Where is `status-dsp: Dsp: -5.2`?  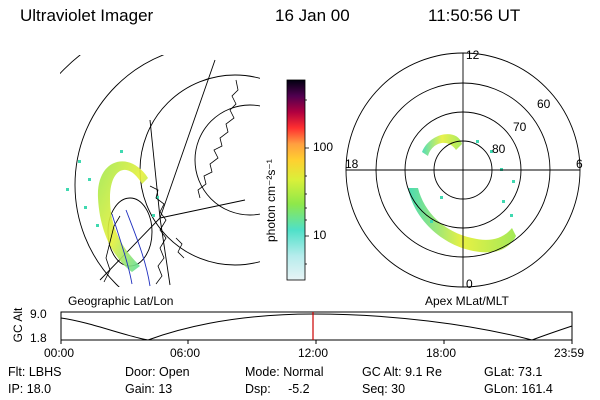 status-dsp: Dsp: -5.2 is located at coordinates (277, 389).